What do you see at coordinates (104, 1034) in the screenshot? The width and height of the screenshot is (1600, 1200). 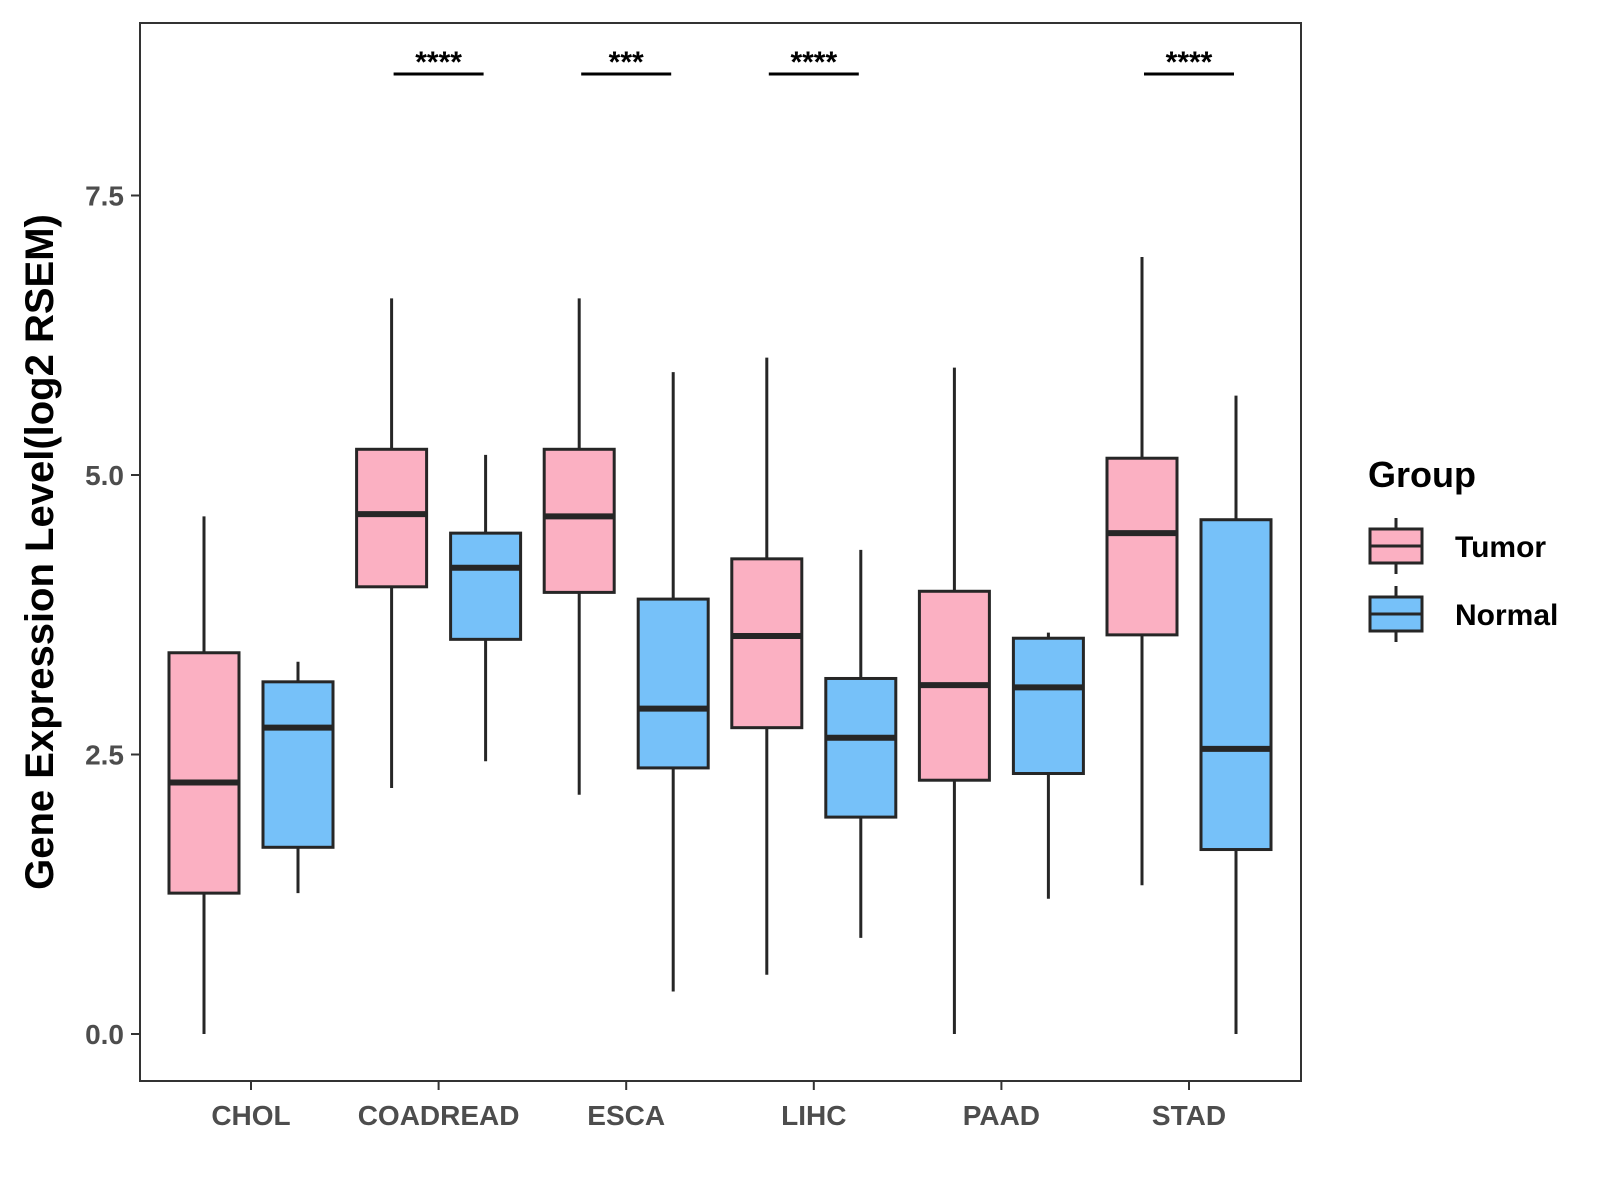 I see `y-tick-label: 0.0` at bounding box center [104, 1034].